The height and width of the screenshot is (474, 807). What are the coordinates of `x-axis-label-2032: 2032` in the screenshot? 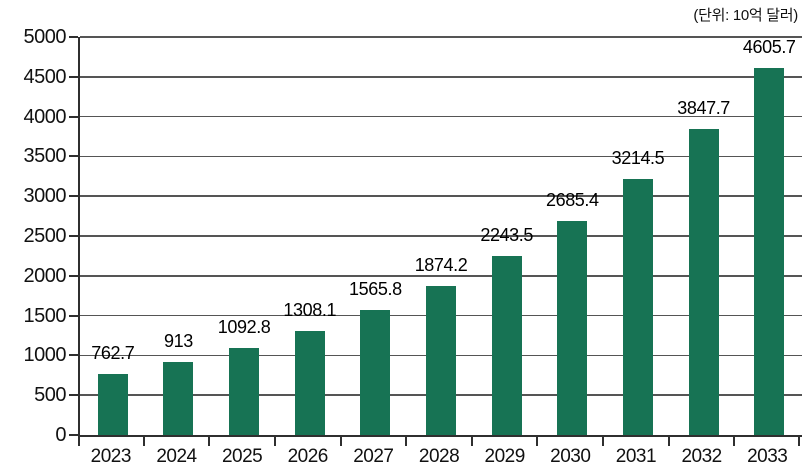 It's located at (701, 456).